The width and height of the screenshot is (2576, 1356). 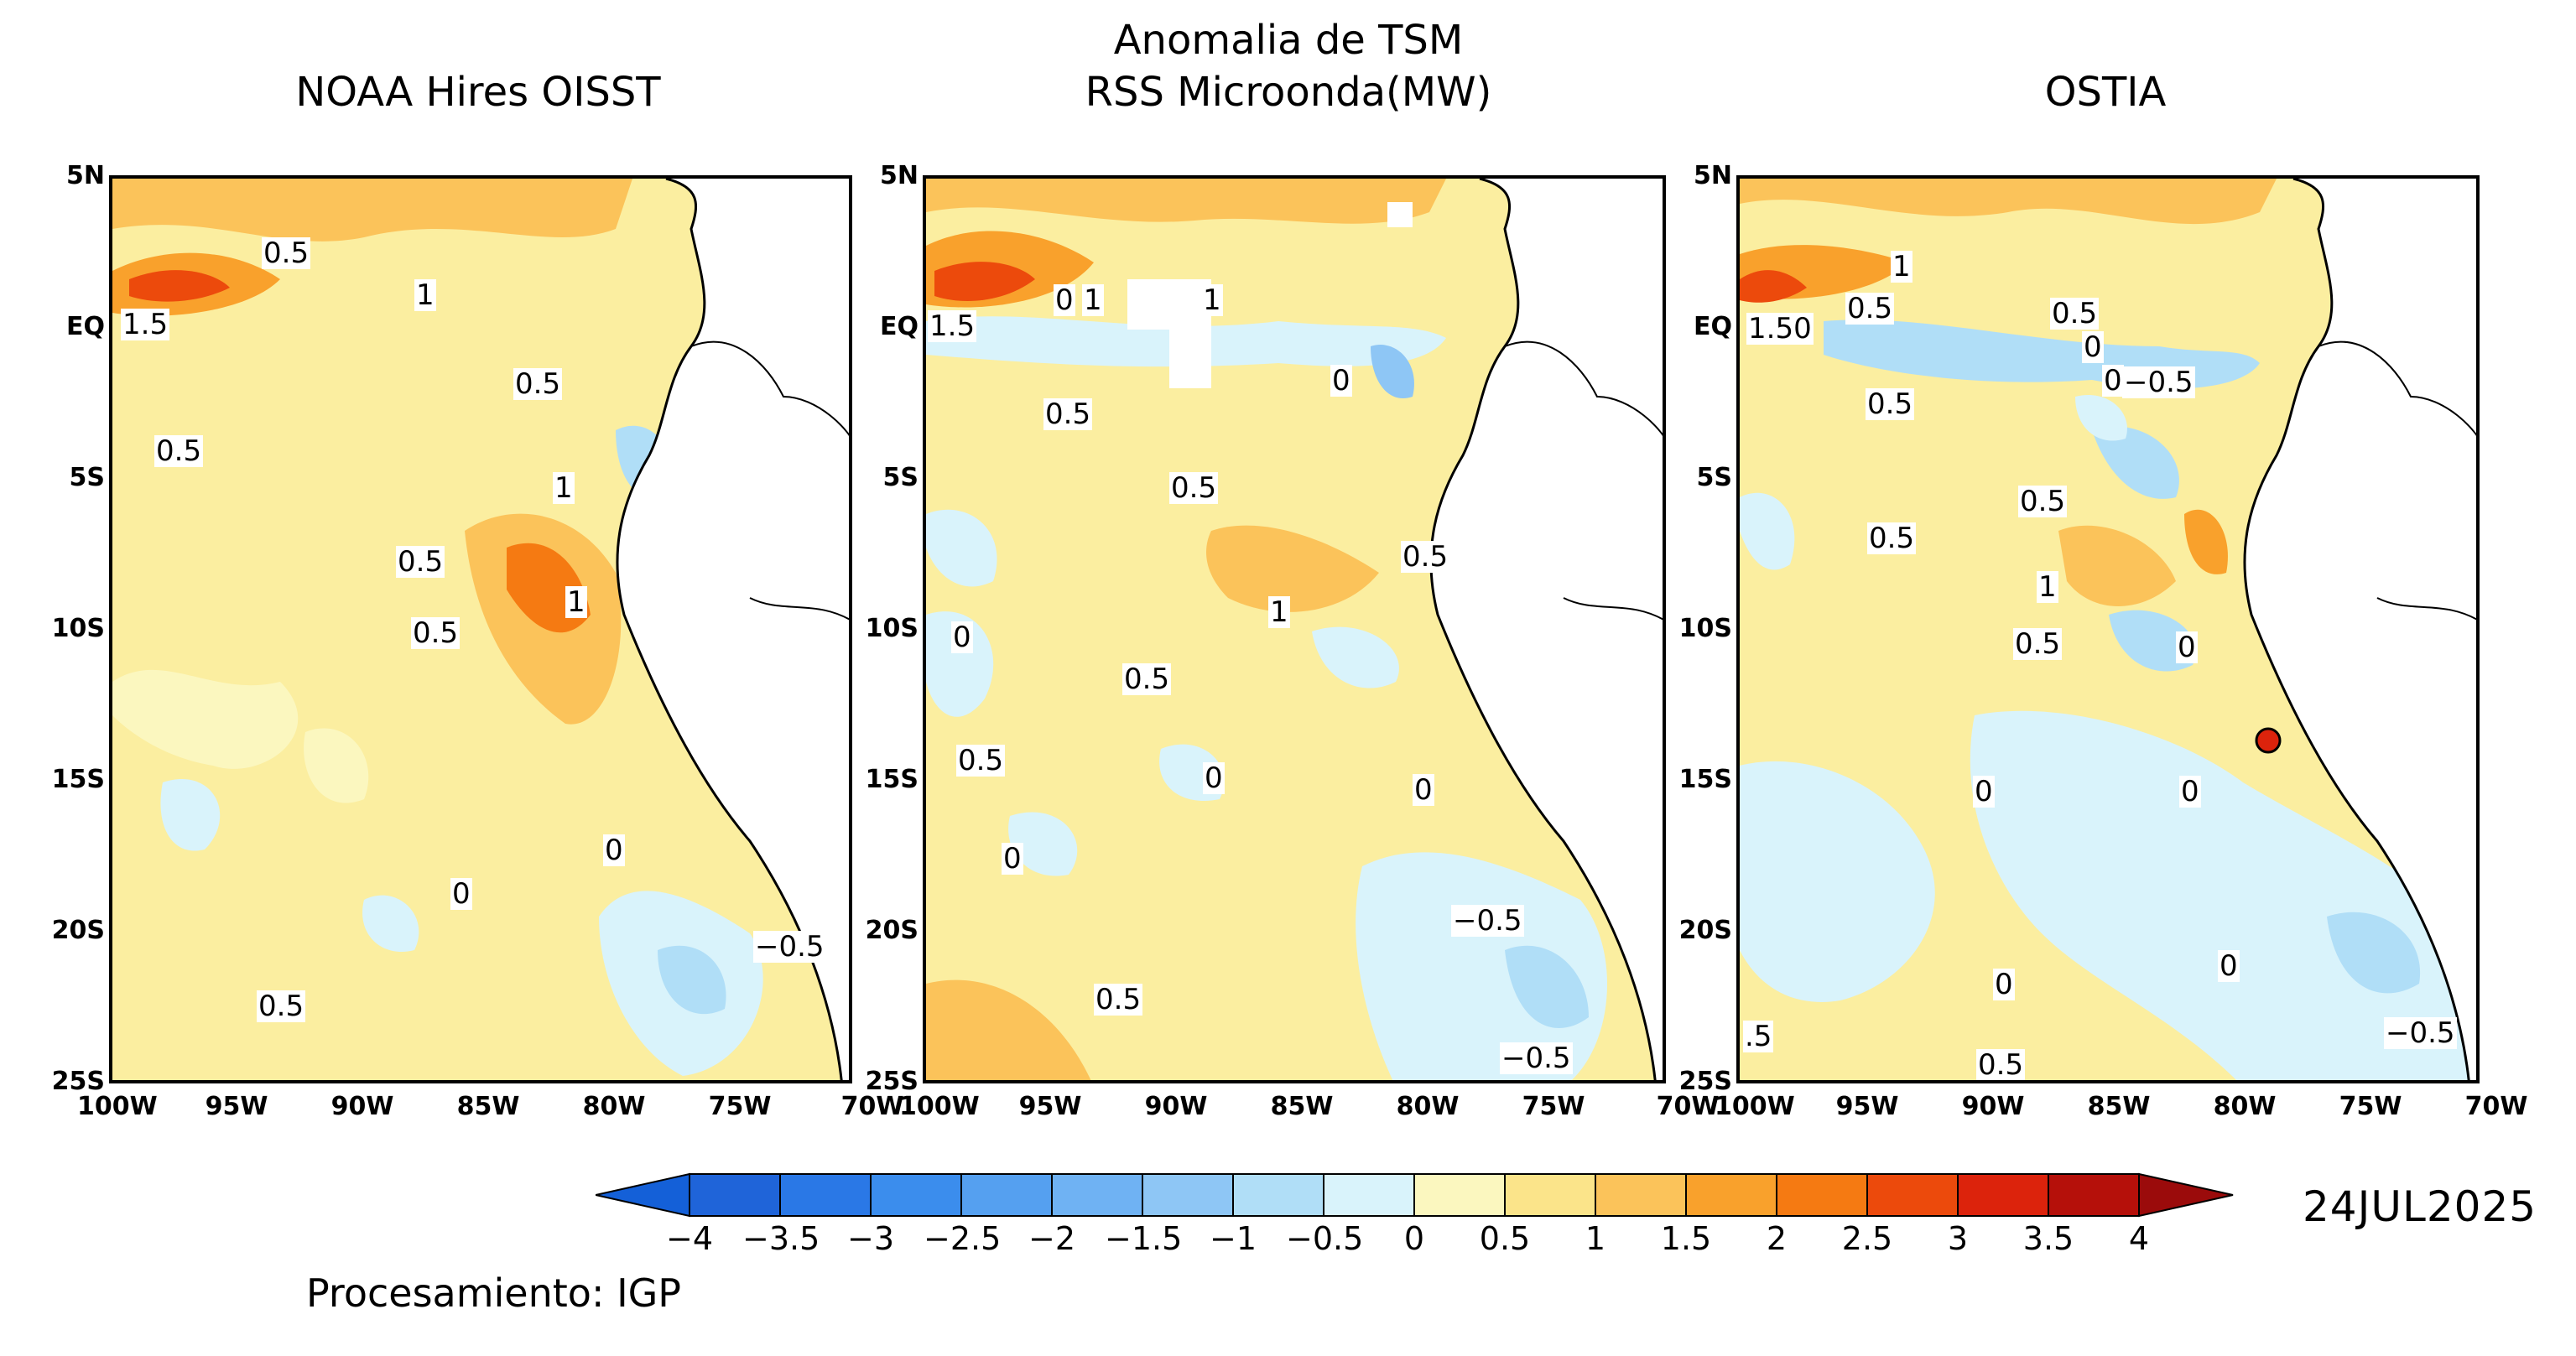 I want to click on panel-title-oisst: NOAA Hires OISST, so click(x=478, y=92).